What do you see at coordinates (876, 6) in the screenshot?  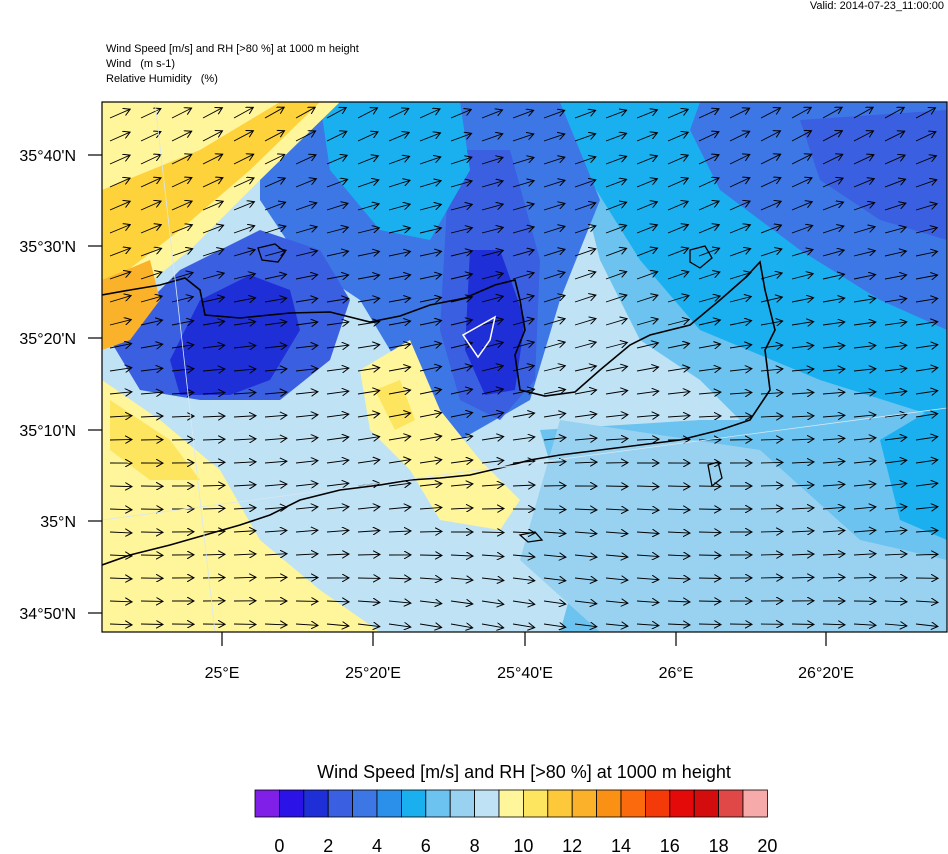 I see `valid-time: Valid: 2014-07-23_11:00:00` at bounding box center [876, 6].